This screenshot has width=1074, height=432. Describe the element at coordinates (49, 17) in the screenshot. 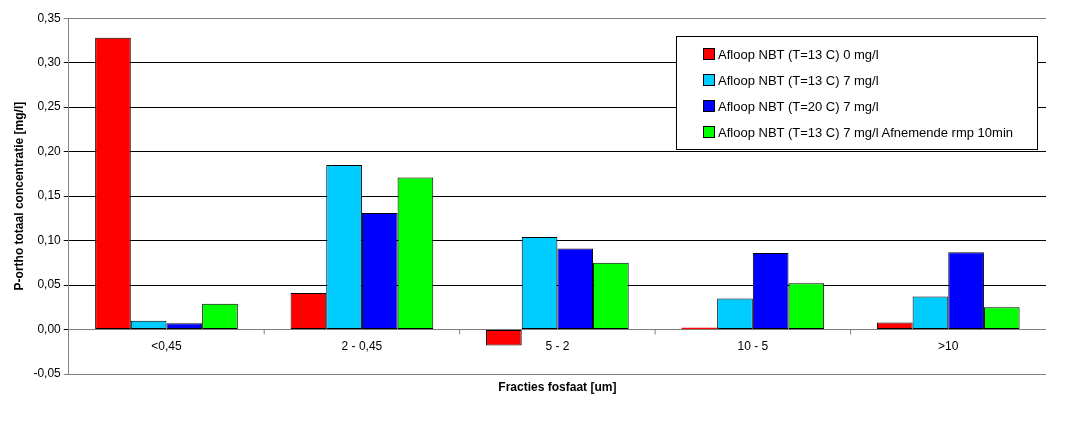

I see `y-tick-label: 0,35` at that location.